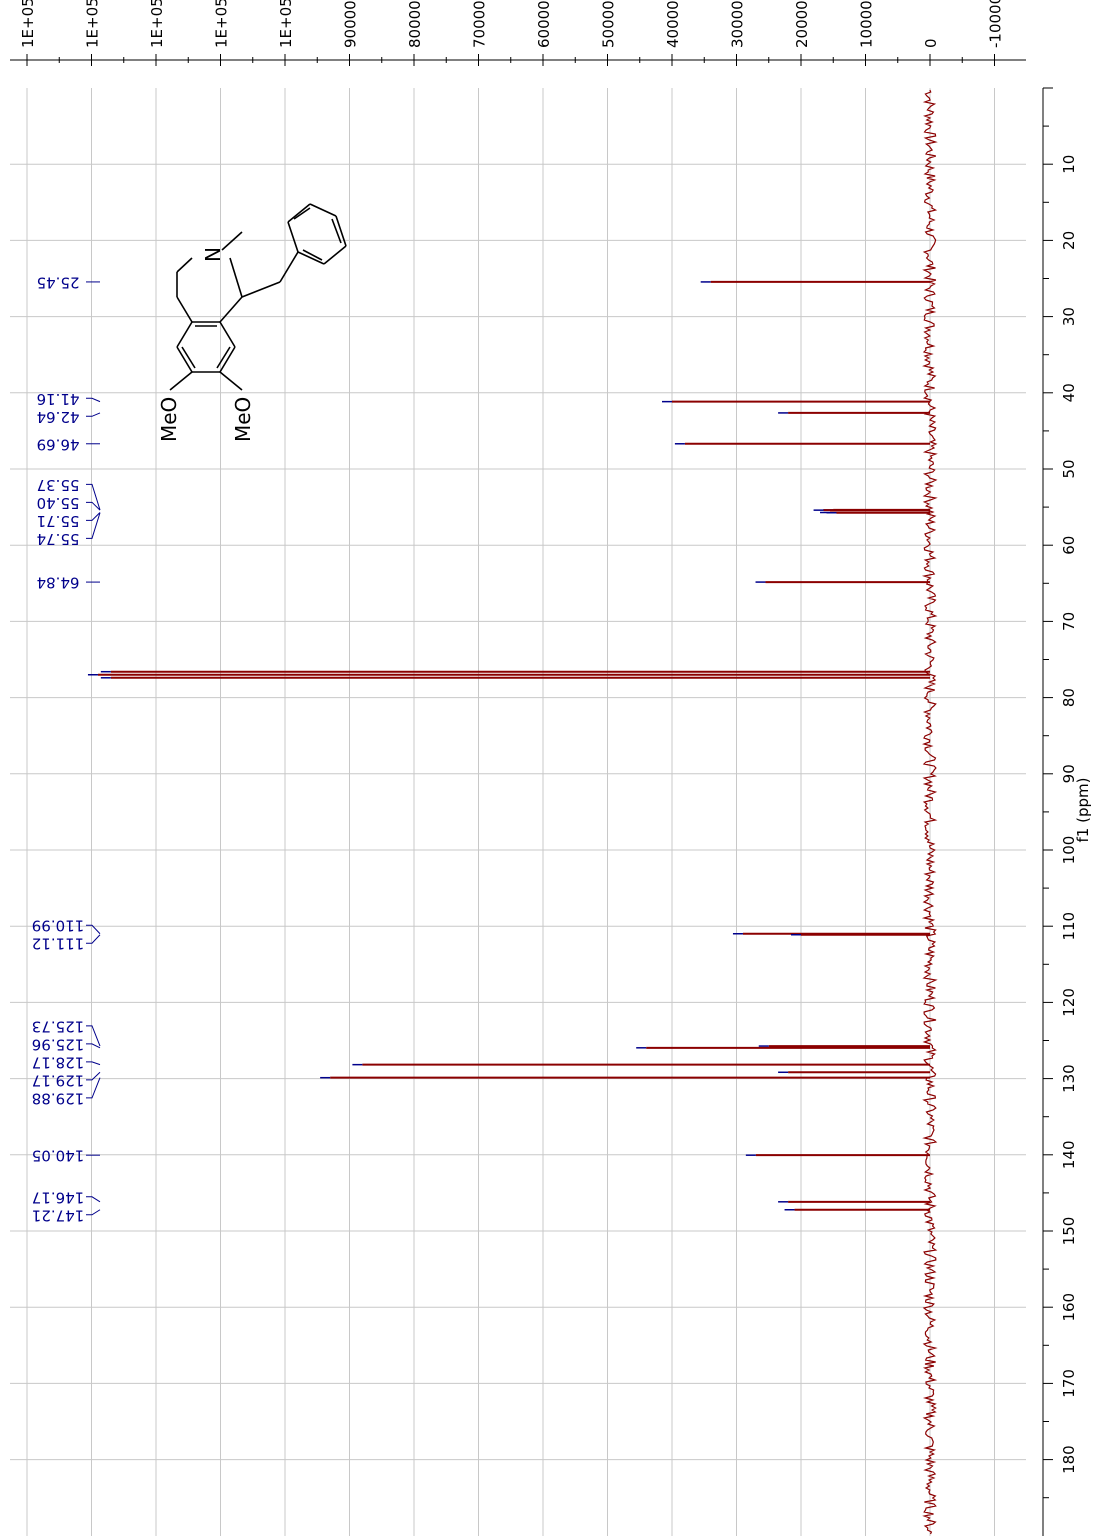  I want to click on ppm-tick-label: 50, so click(1069, 468).